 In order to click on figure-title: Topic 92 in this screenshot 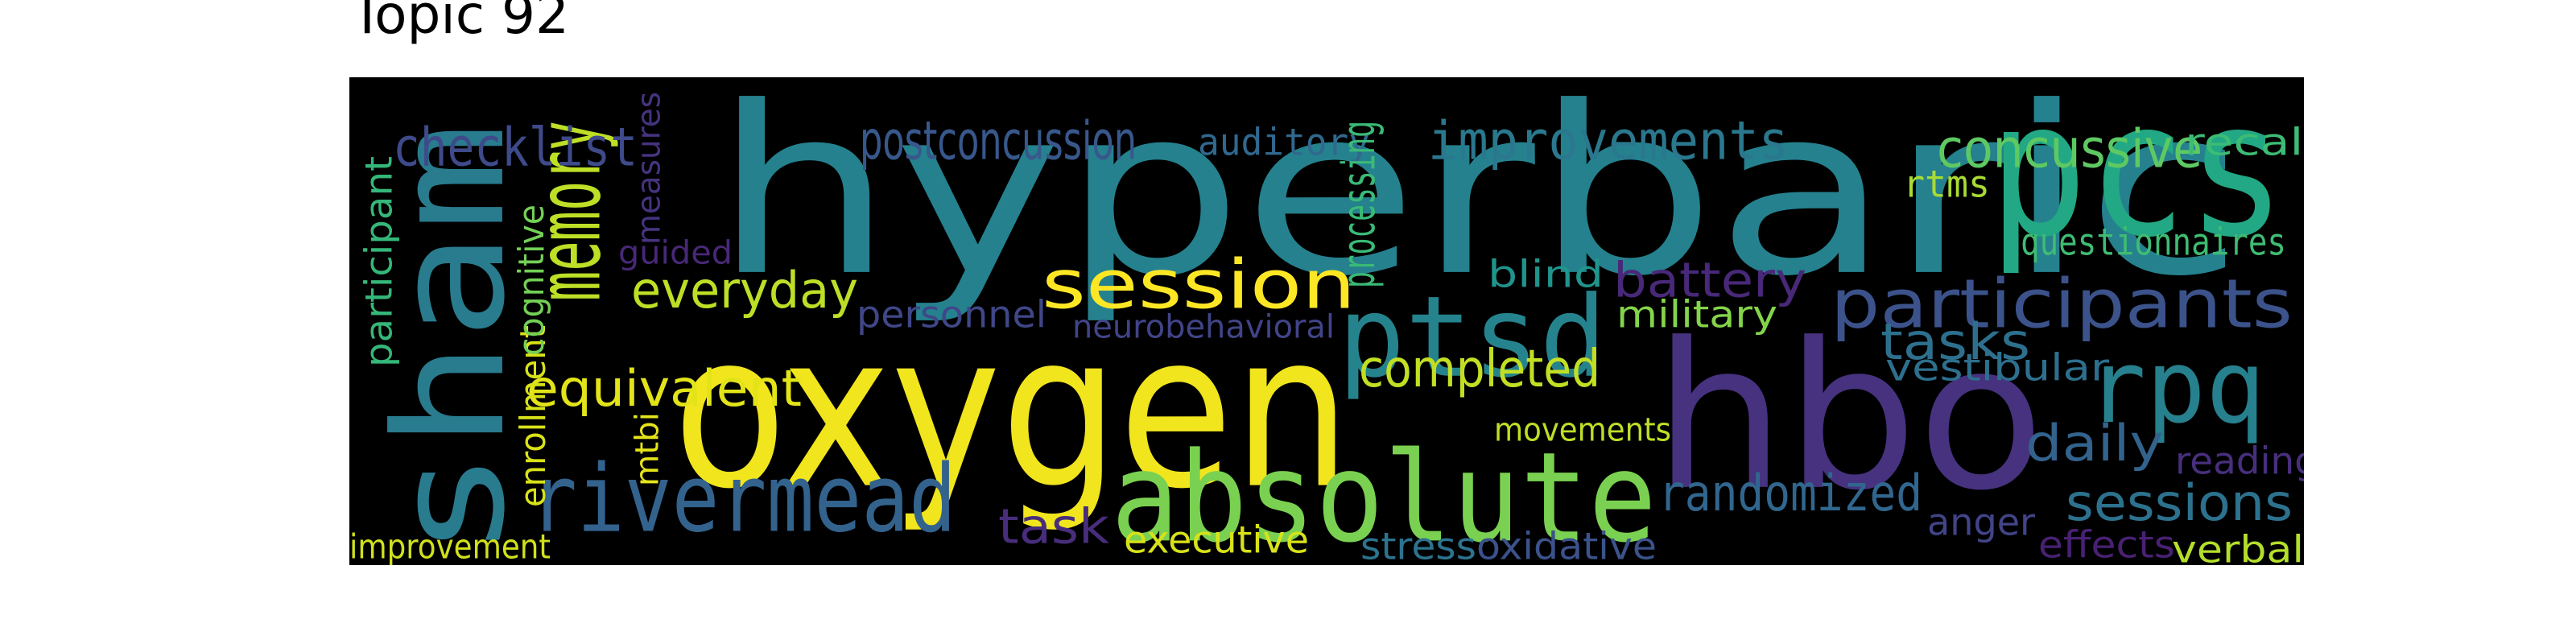, I will do `click(460, 23)`.